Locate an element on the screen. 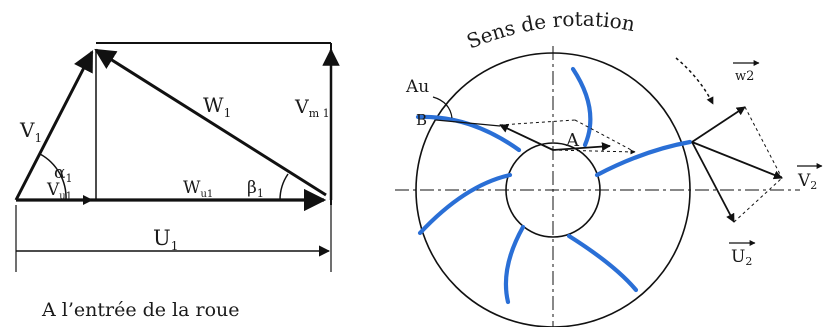 Image resolution: width=826 pixels, height=327 pixels. point-a-v-vector is located at coordinates (594, 152).